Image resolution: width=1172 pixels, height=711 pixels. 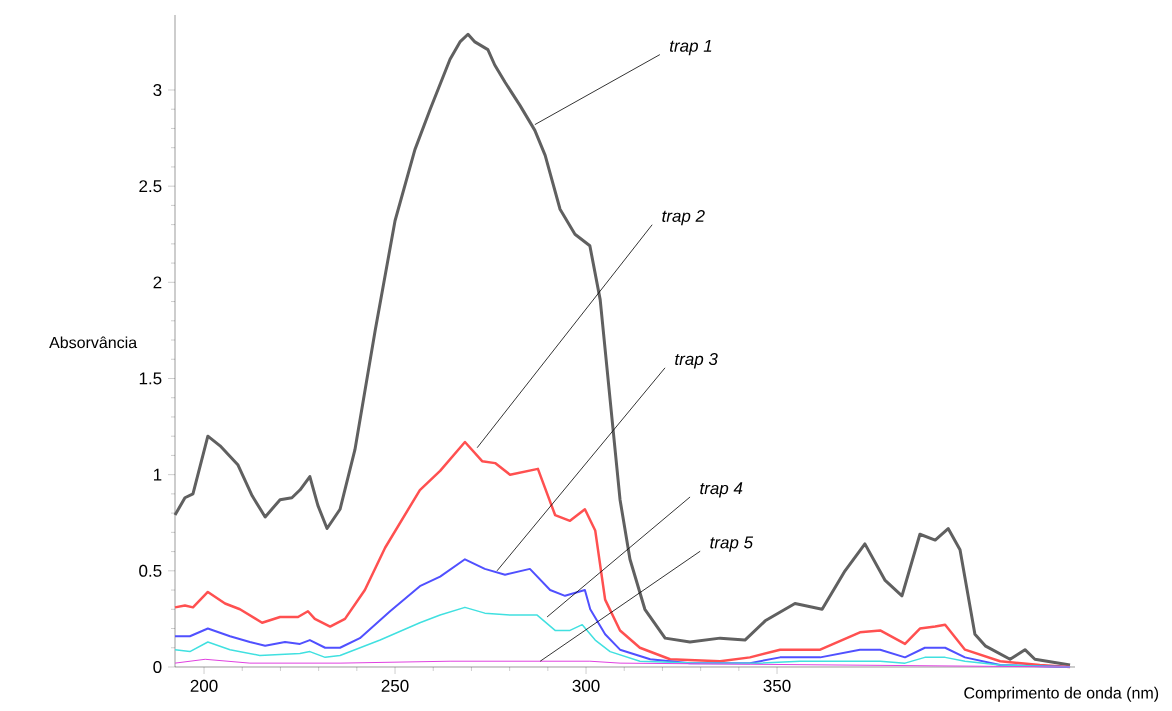 What do you see at coordinates (157, 474) in the screenshot?
I see `y-tick-label: 1` at bounding box center [157, 474].